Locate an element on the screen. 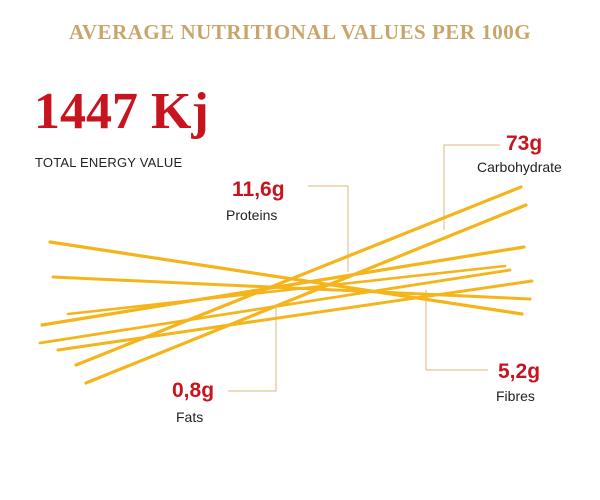  energy-value: 1447 Kj is located at coordinates (121, 111).